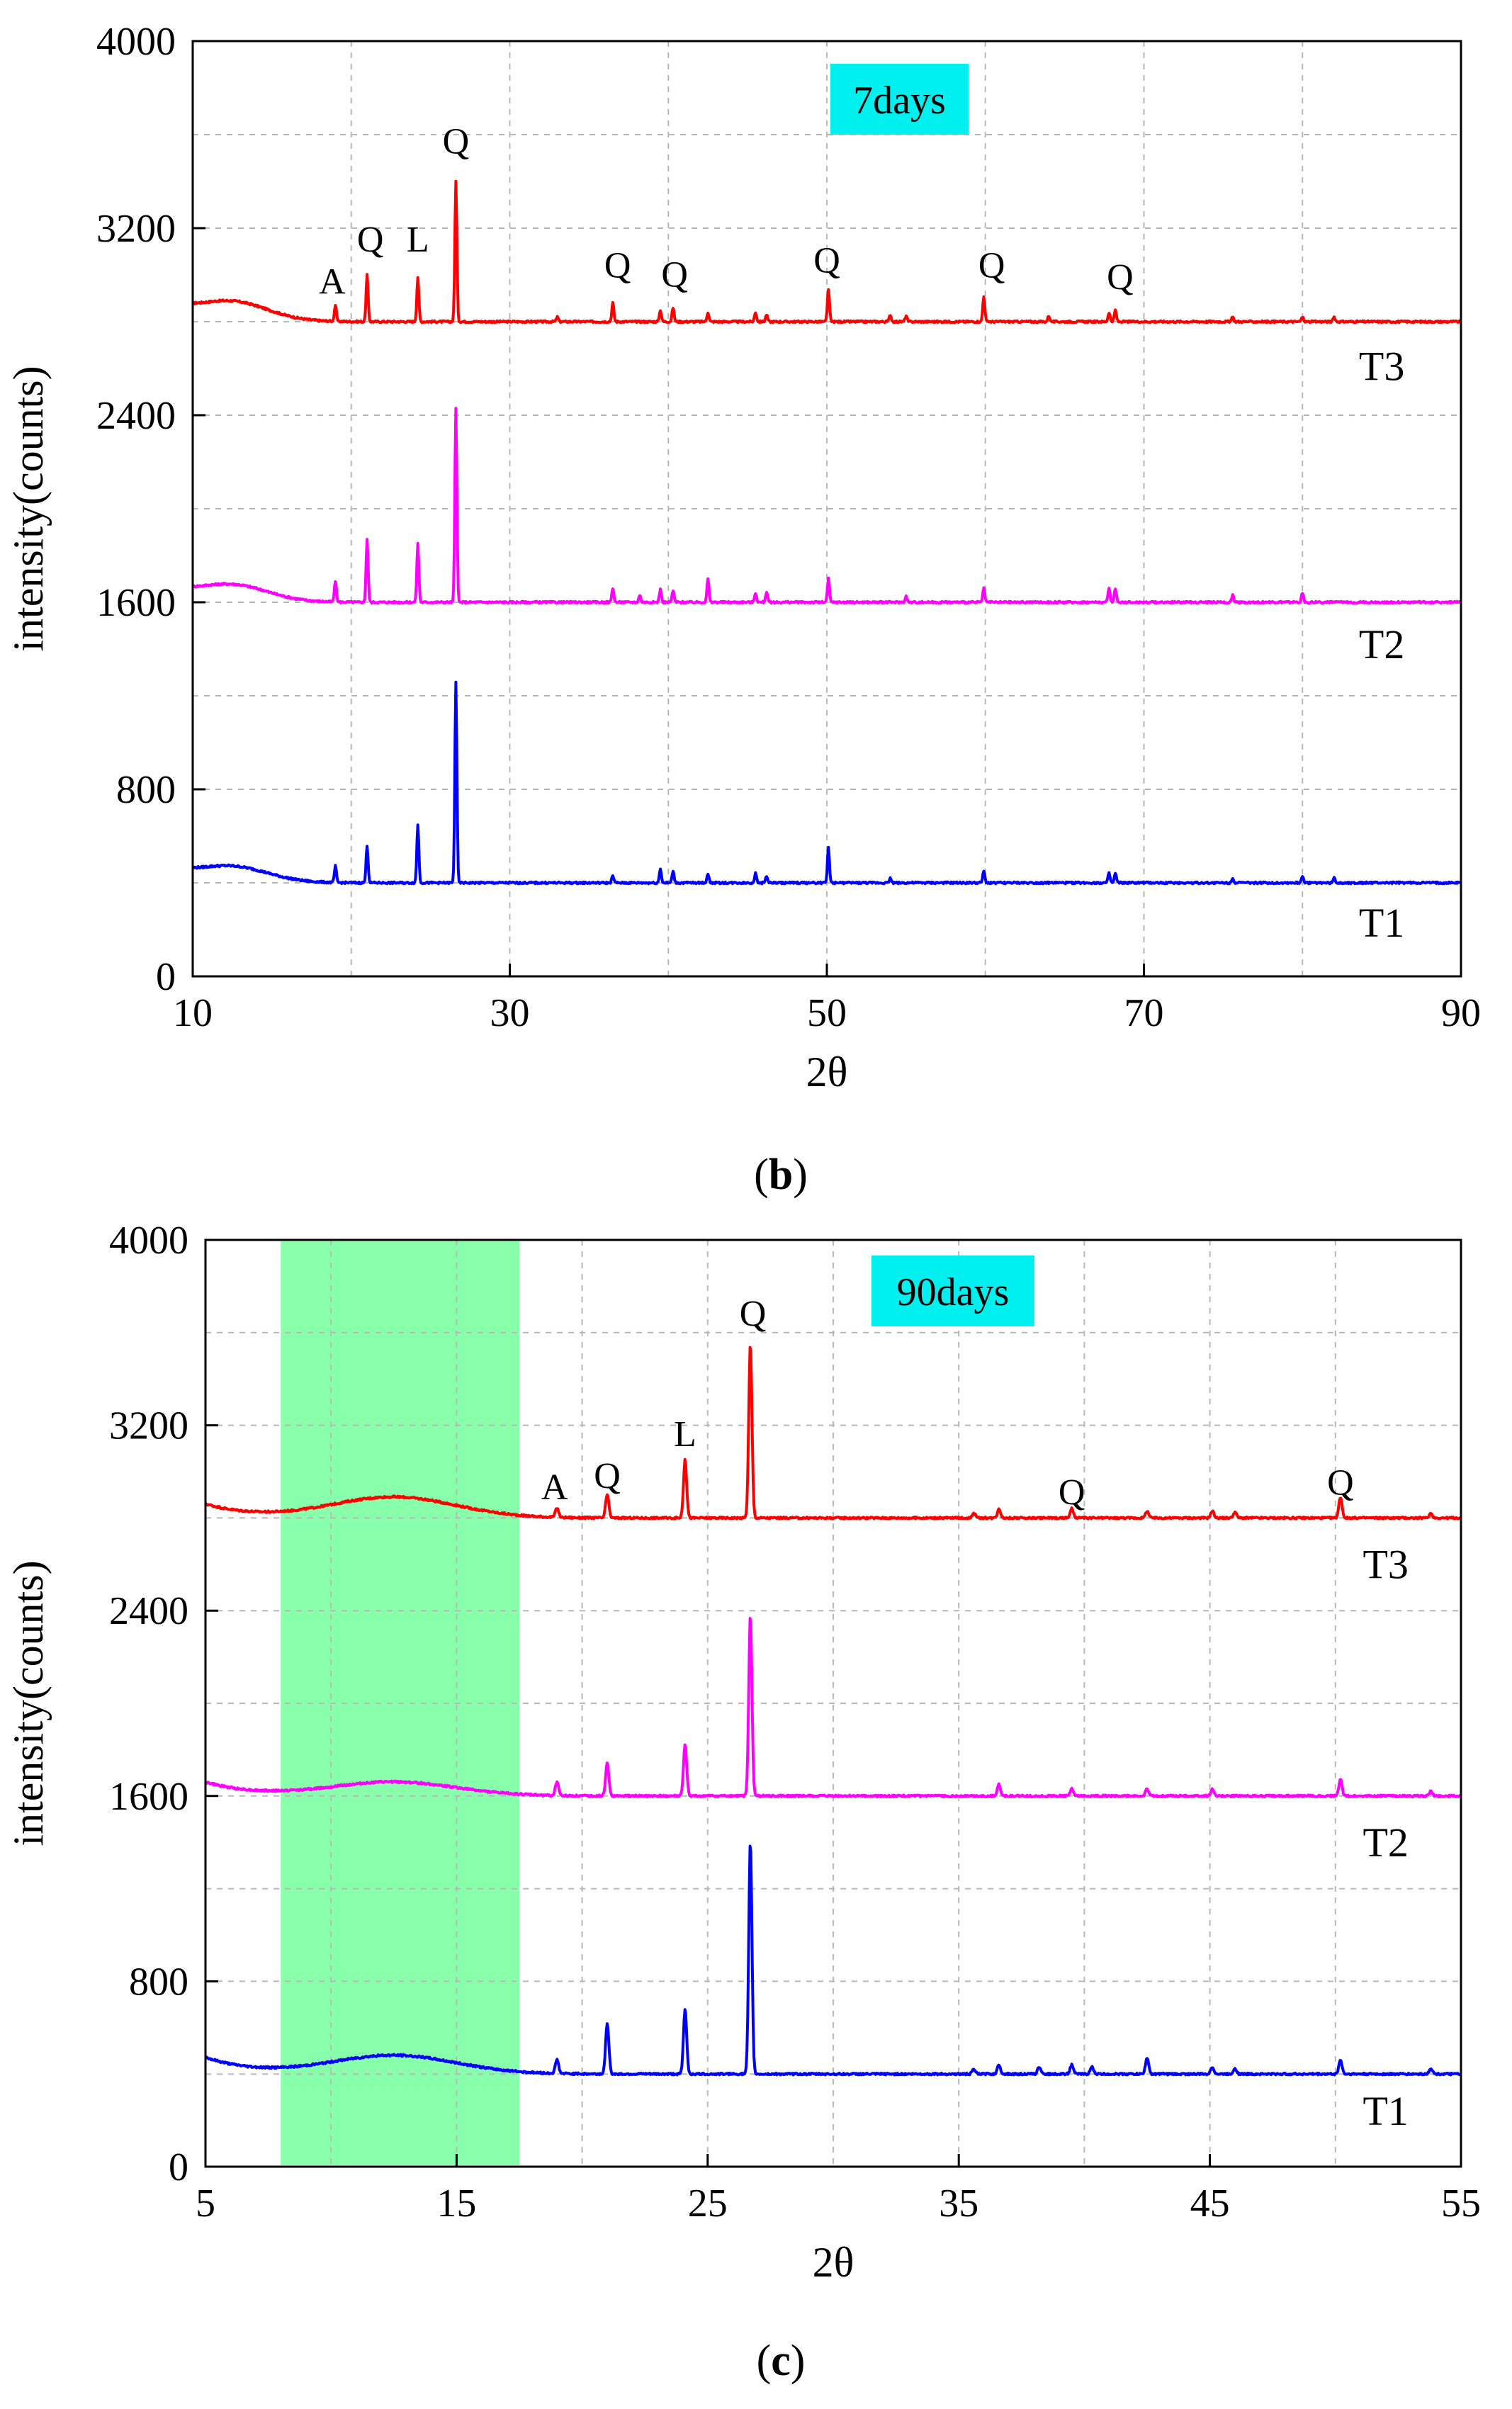  I want to click on x-tick-label: 45, so click(1210, 2203).